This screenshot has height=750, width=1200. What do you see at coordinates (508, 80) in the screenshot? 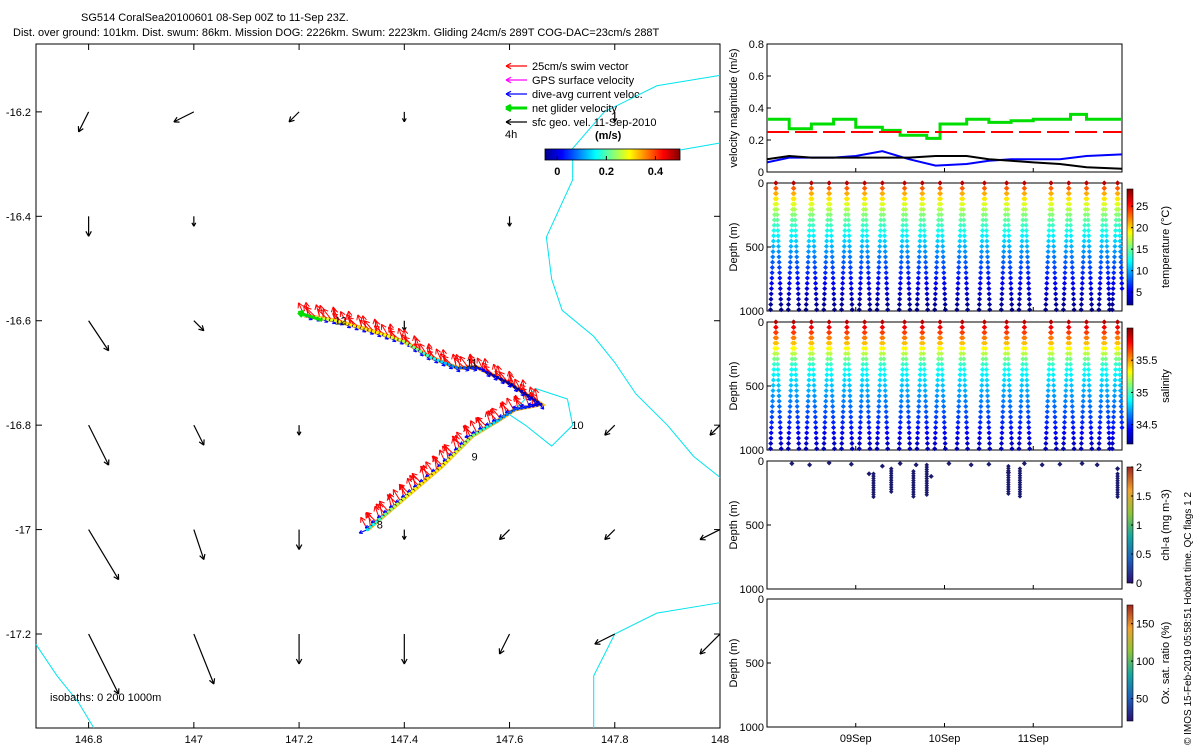
I see `legend-arrow-head` at bounding box center [508, 80].